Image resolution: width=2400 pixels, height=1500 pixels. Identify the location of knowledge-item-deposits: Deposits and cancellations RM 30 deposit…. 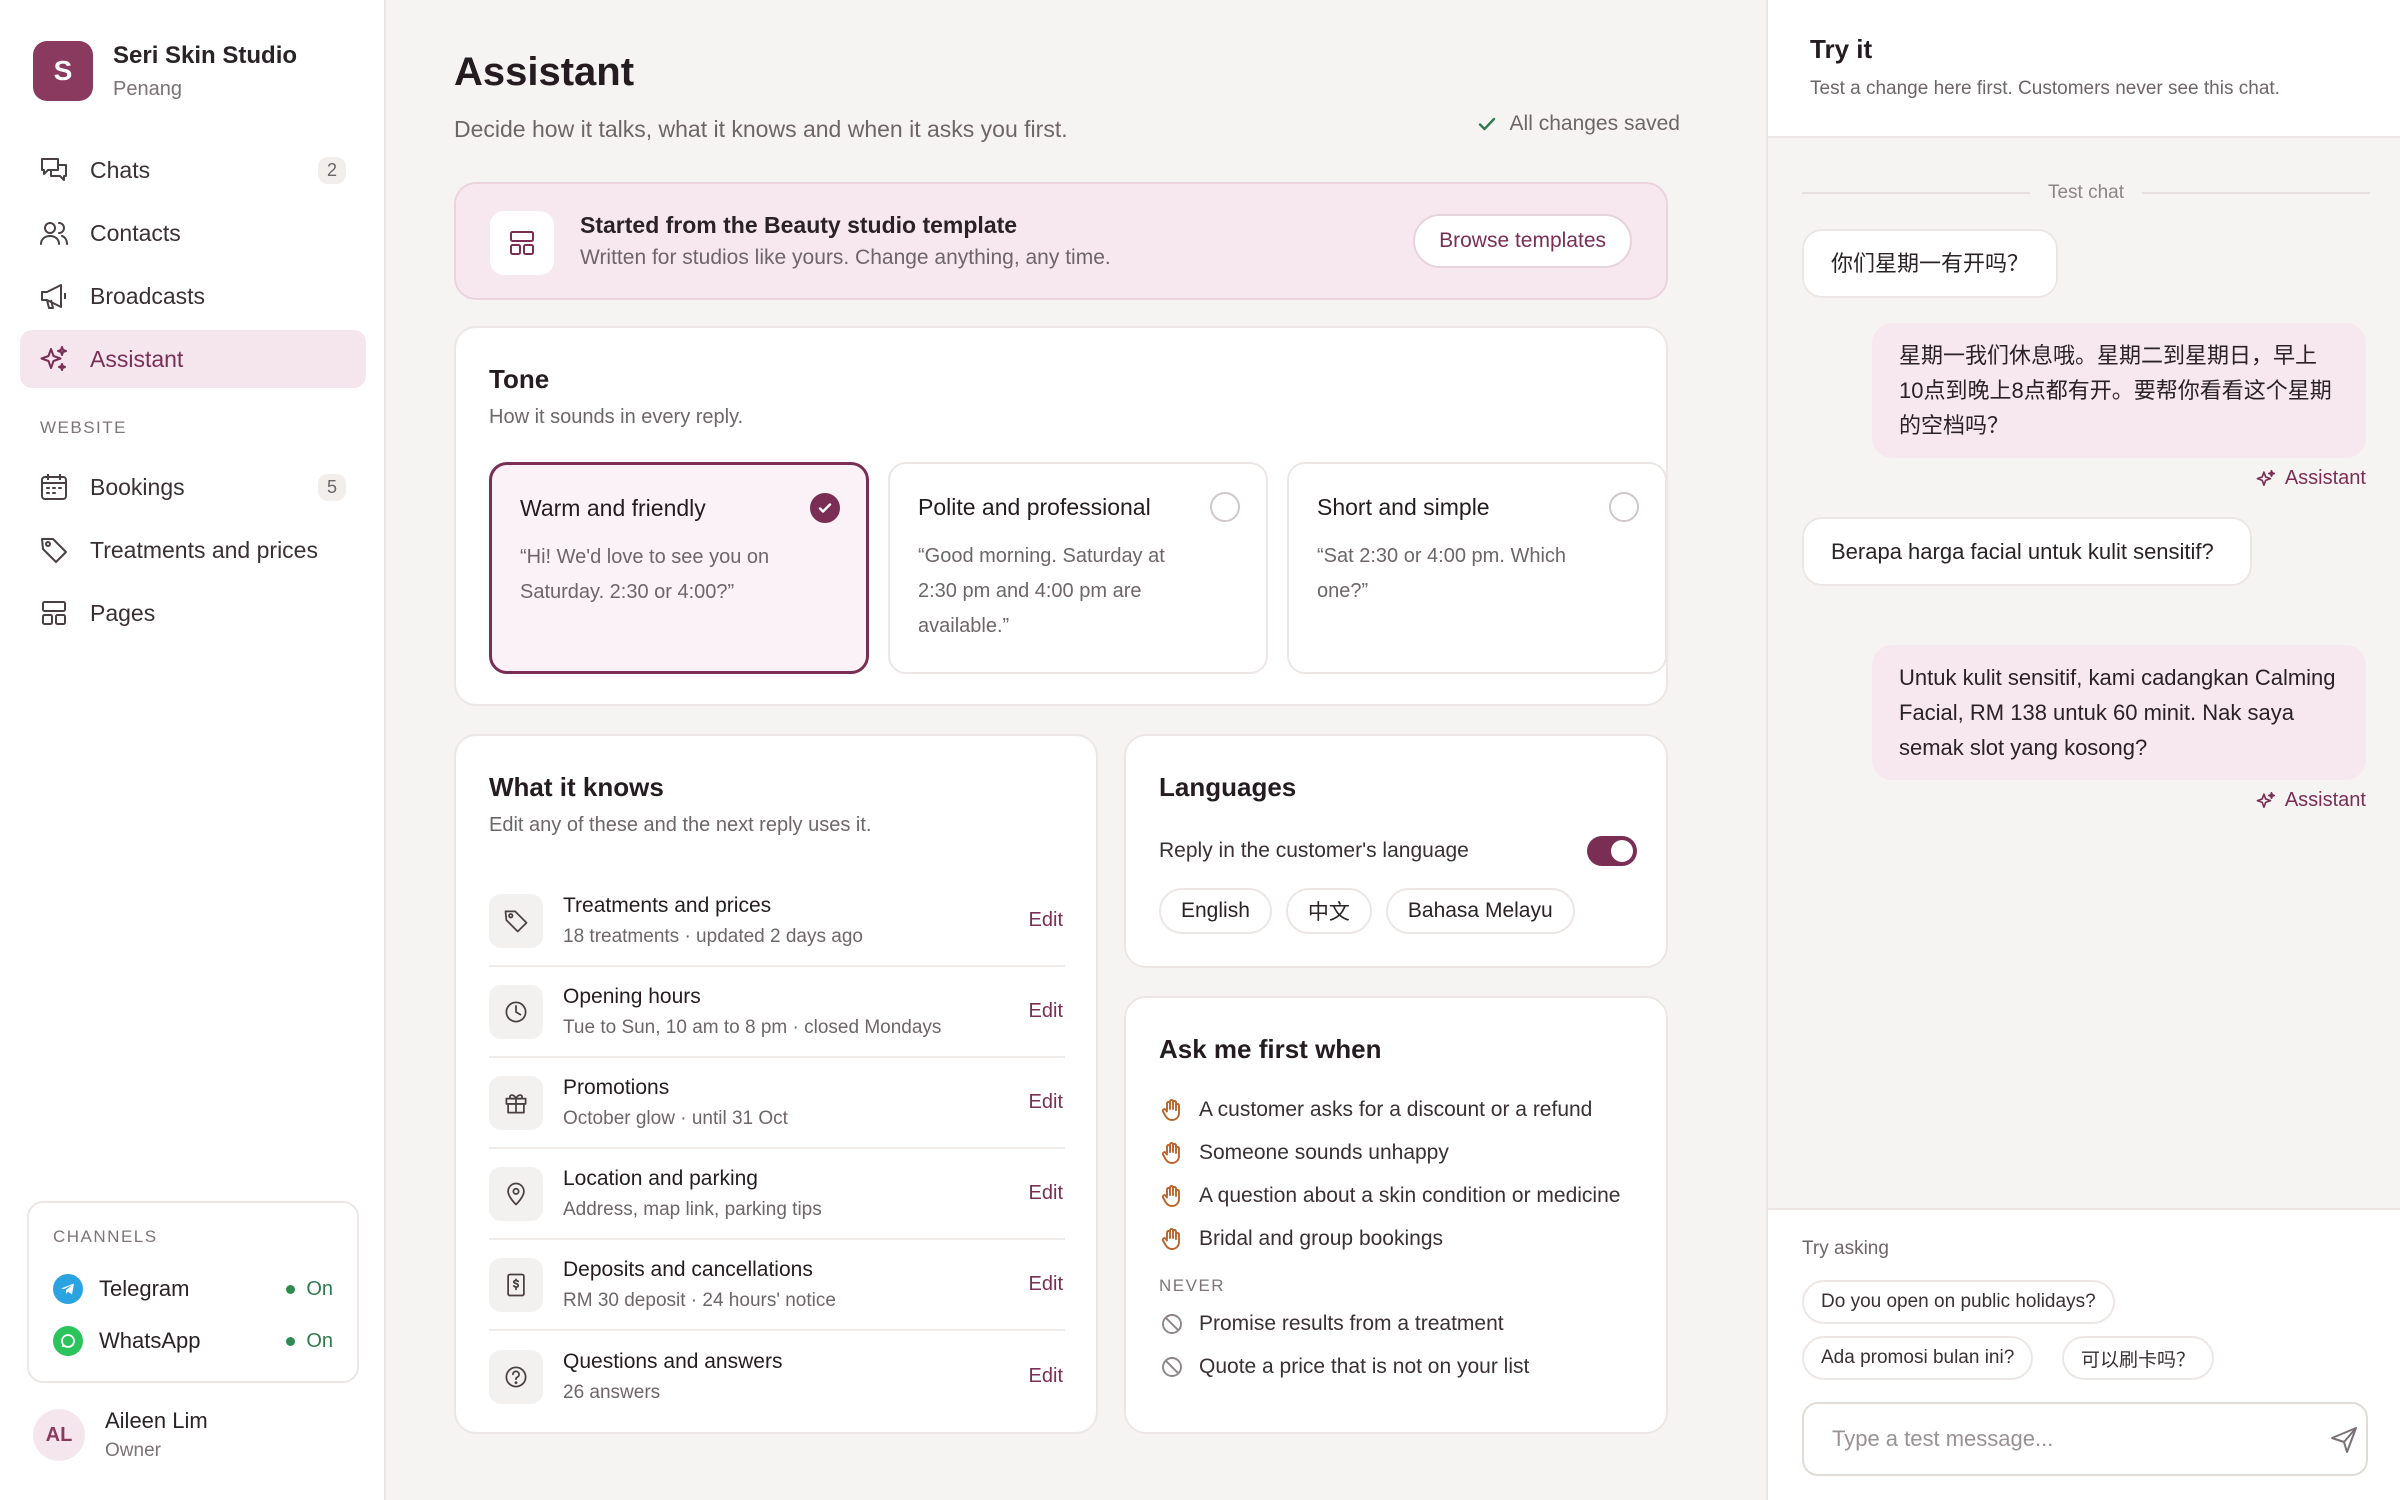
(777, 1285).